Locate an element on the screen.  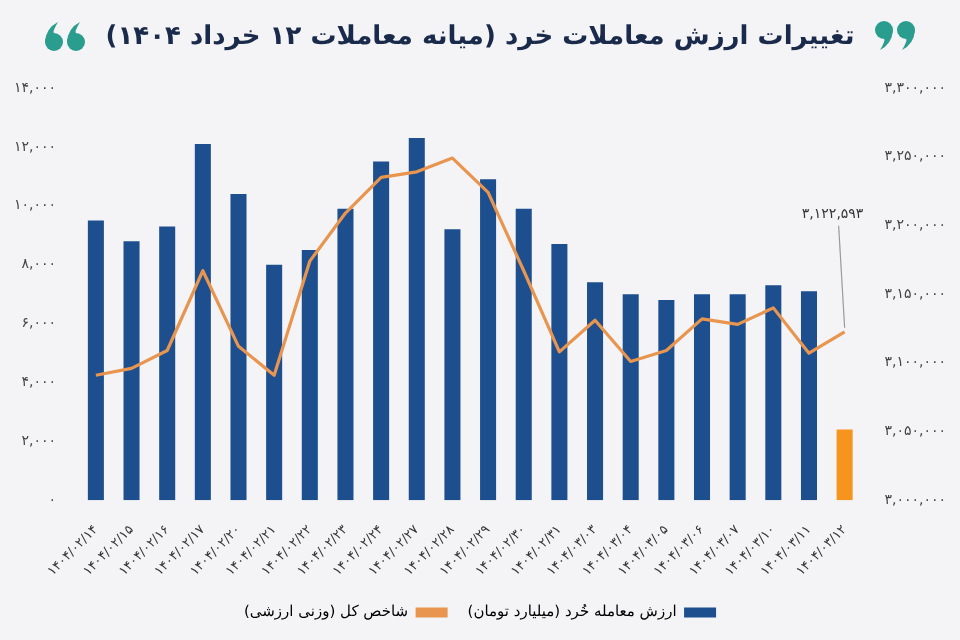
chart-title: تغییرات ارزش معاملات خرد (میانه معاملات ۱۲ خرداد ۱۴۰۴) is located at coordinates (480, 36).